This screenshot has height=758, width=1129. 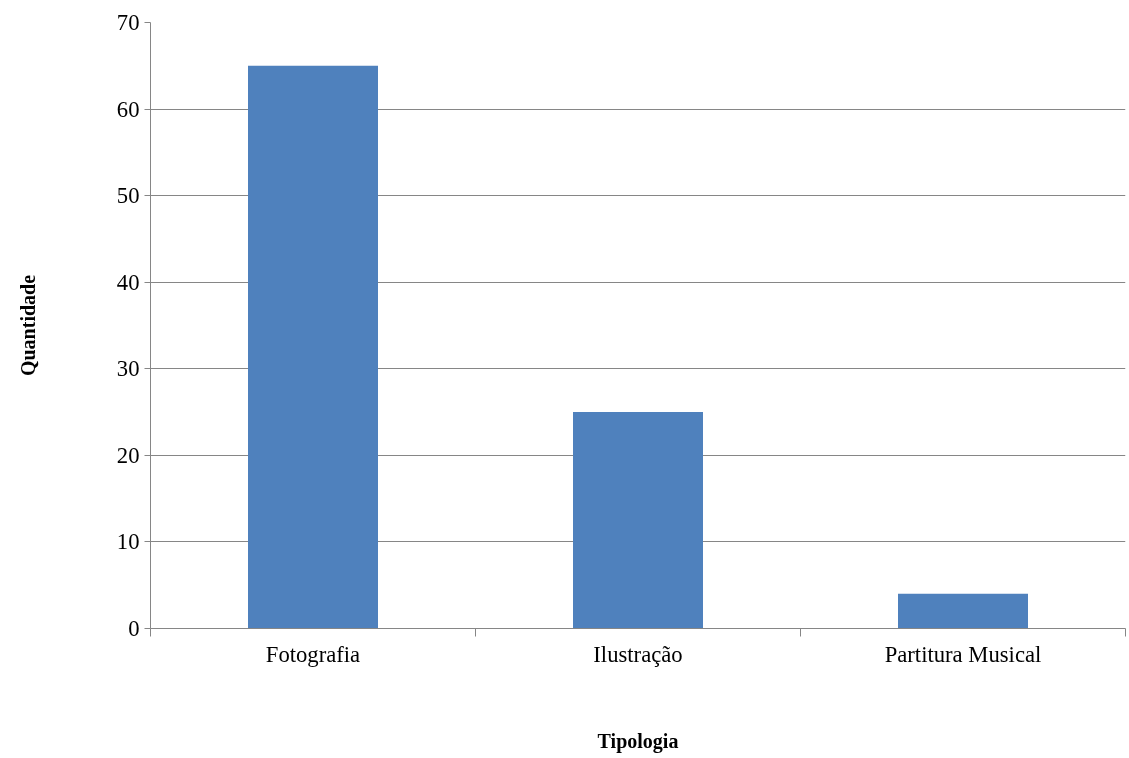 I want to click on y-axis-title: Quantidade, so click(x=27, y=325).